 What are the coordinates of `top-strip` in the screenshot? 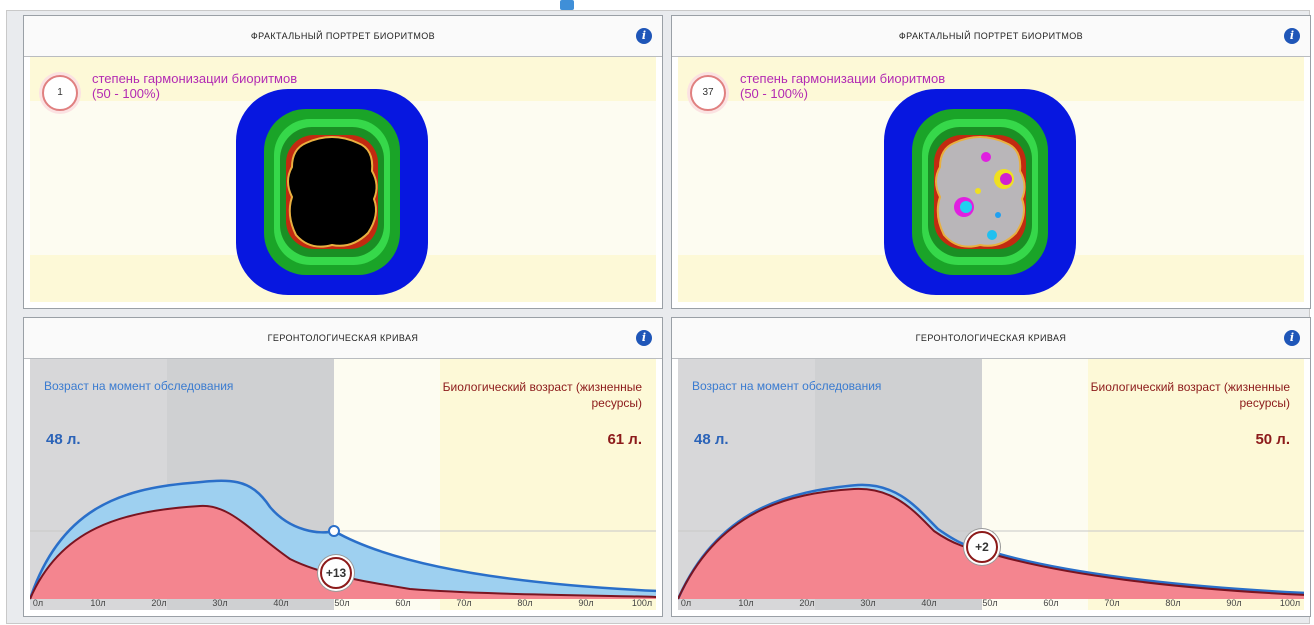 It's located at (657, 6).